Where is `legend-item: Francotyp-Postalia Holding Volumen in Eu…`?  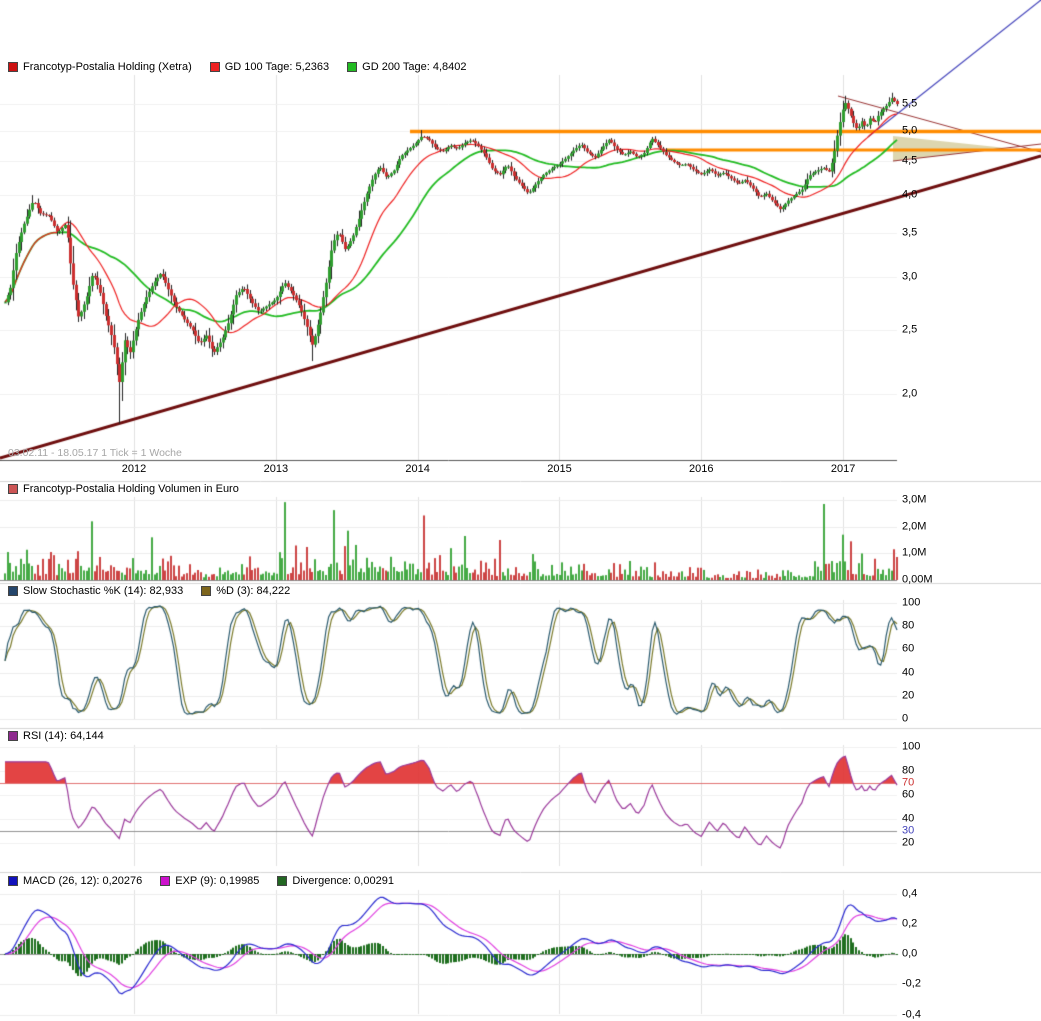 legend-item: Francotyp-Postalia Holding Volumen in Eu… is located at coordinates (123, 489).